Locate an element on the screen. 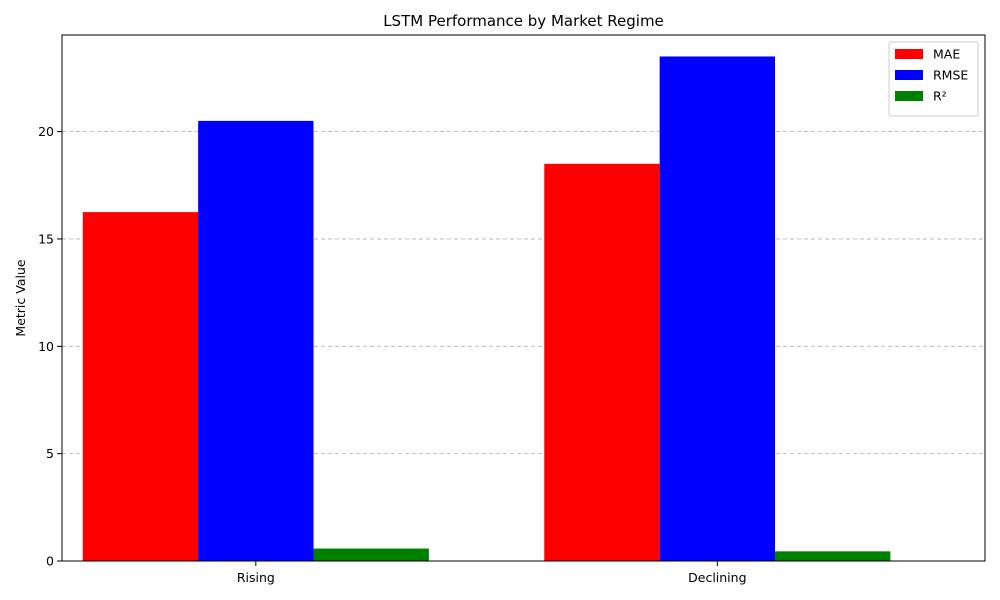 This screenshot has height=600, width=1000. x-tick-label: Rising is located at coordinates (256, 577).